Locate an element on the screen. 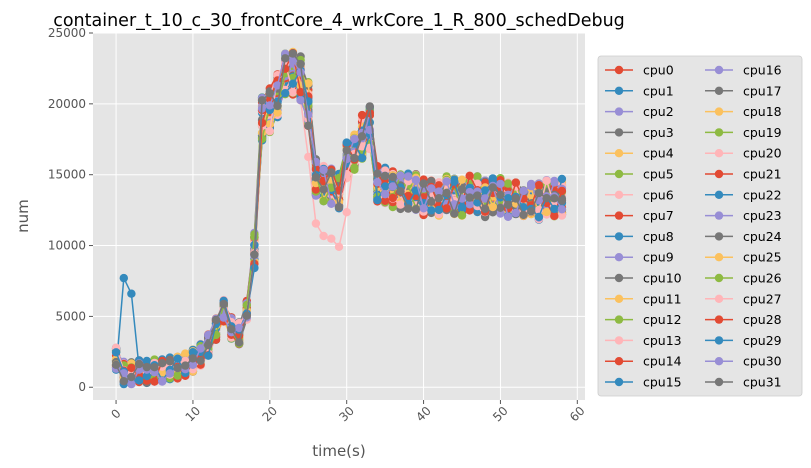  legend-label: cpu11 is located at coordinates (662, 298).